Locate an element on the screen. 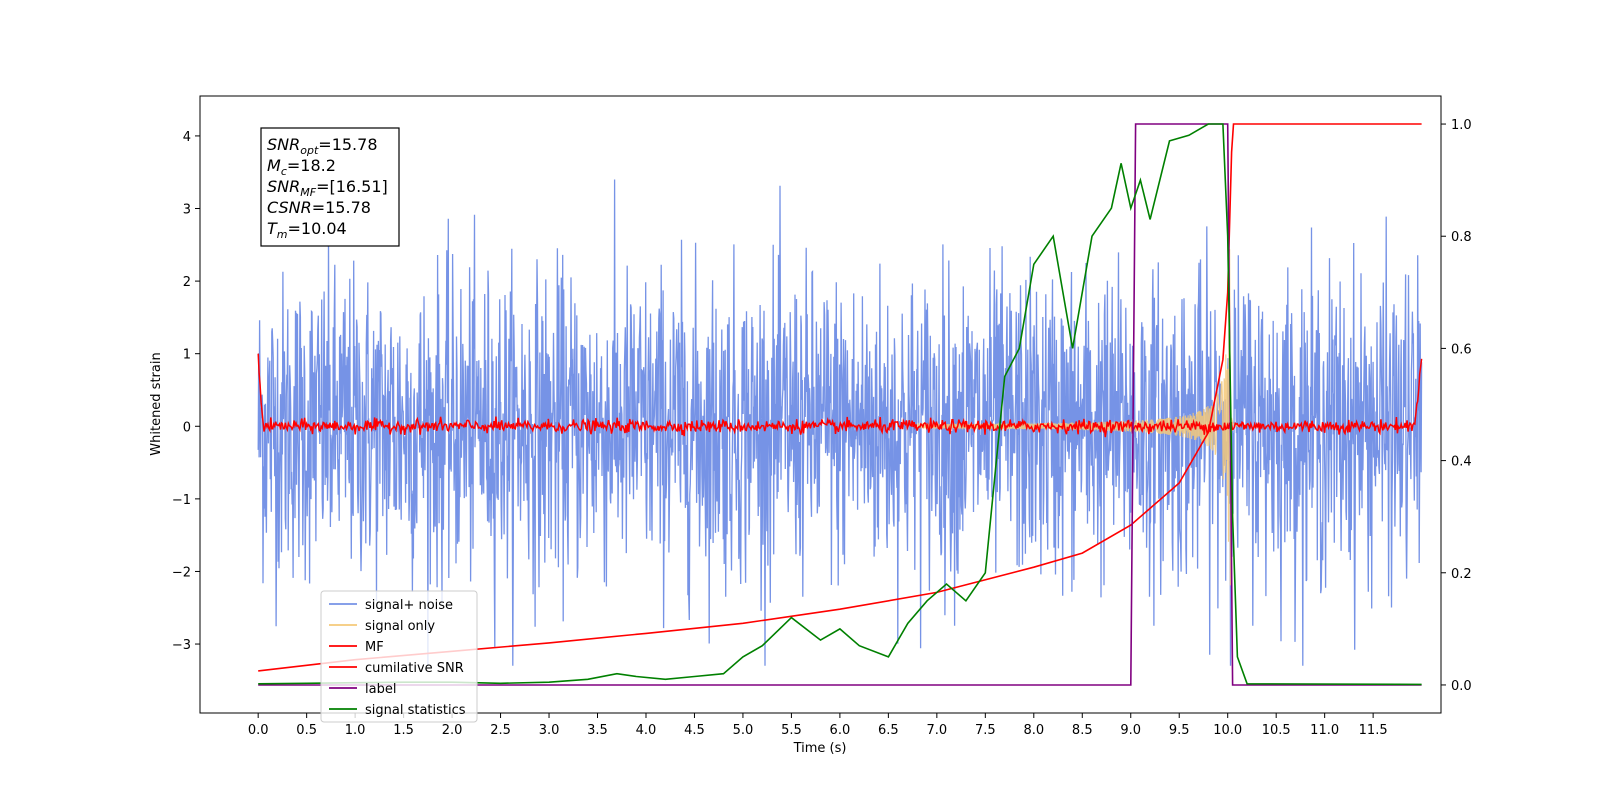 The height and width of the screenshot is (804, 1600). y2-tick-label: 0.2 is located at coordinates (1461, 574).